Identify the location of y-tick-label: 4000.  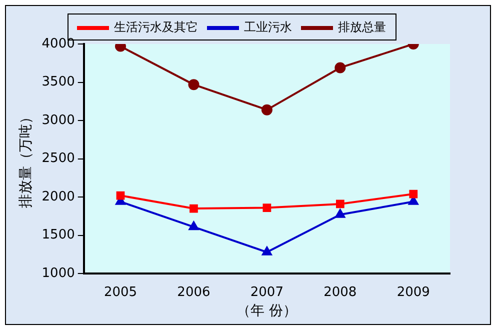
(58, 44).